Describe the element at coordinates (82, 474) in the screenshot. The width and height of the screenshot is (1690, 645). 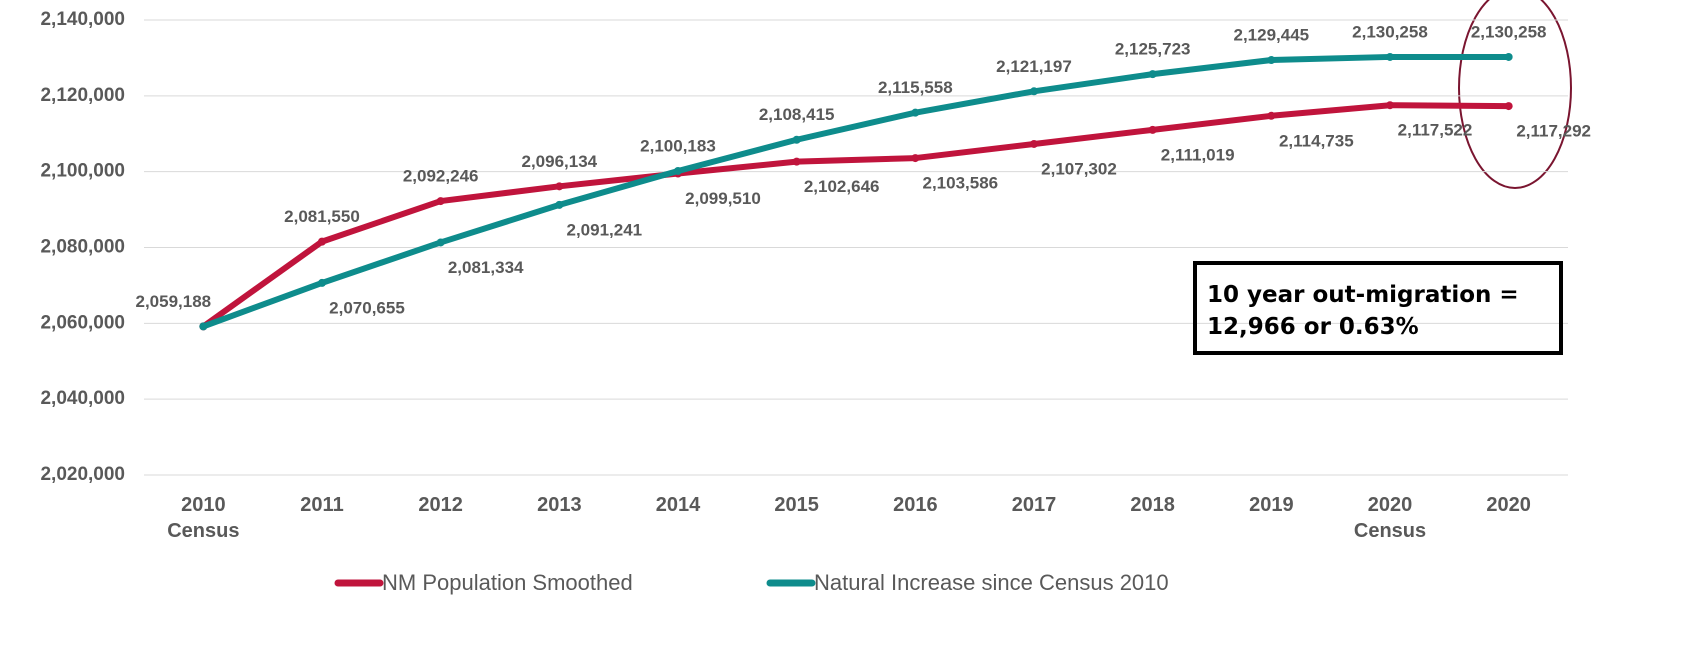
I see `y-tick-label: 2,020,000` at that location.